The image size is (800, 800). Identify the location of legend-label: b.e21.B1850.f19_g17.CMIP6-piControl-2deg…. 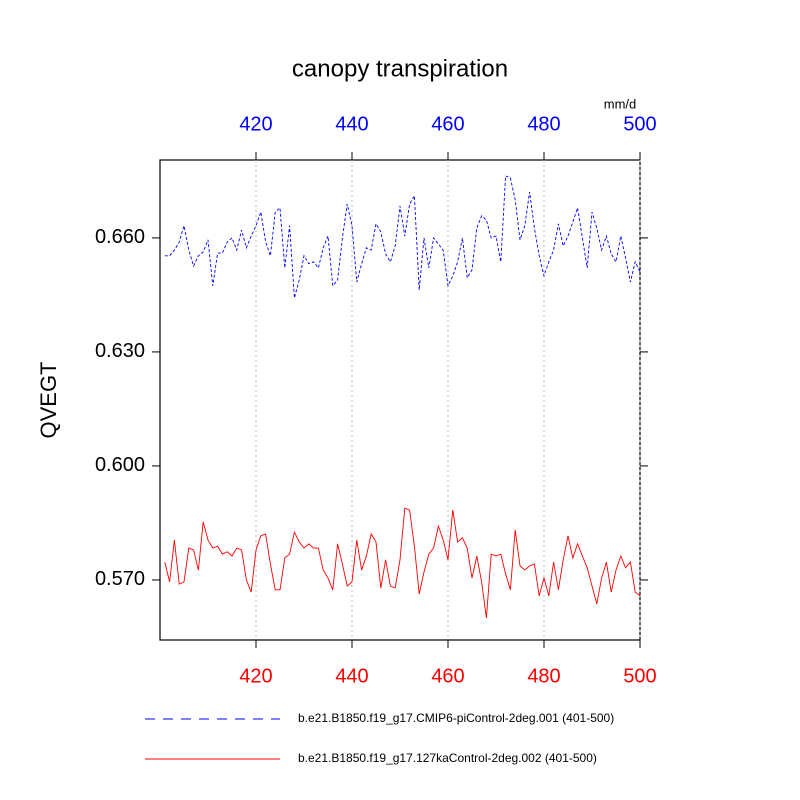
(456, 718).